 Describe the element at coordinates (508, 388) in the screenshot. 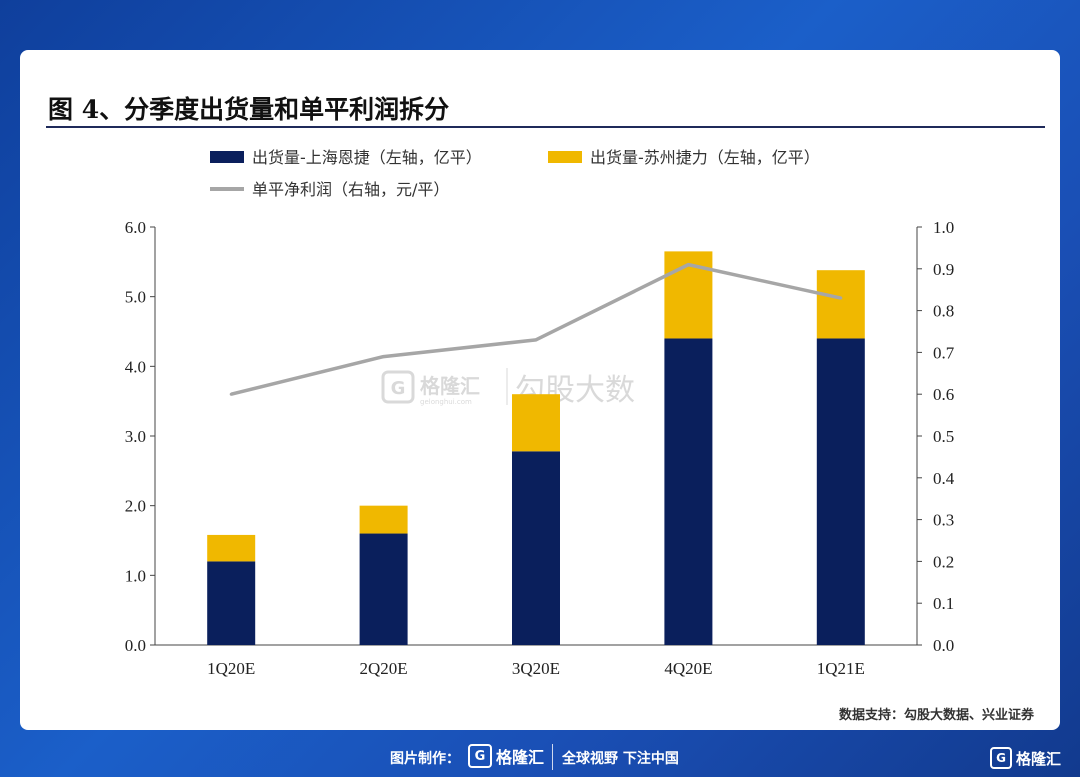

I see `watermark: G 格隆汇 gelonghui.com 勾股大数` at that location.